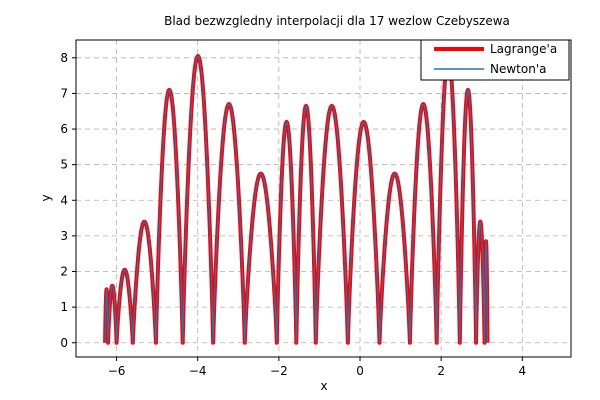 This screenshot has height=400, width=600. I want to click on y-tick-label: 3, so click(64, 236).